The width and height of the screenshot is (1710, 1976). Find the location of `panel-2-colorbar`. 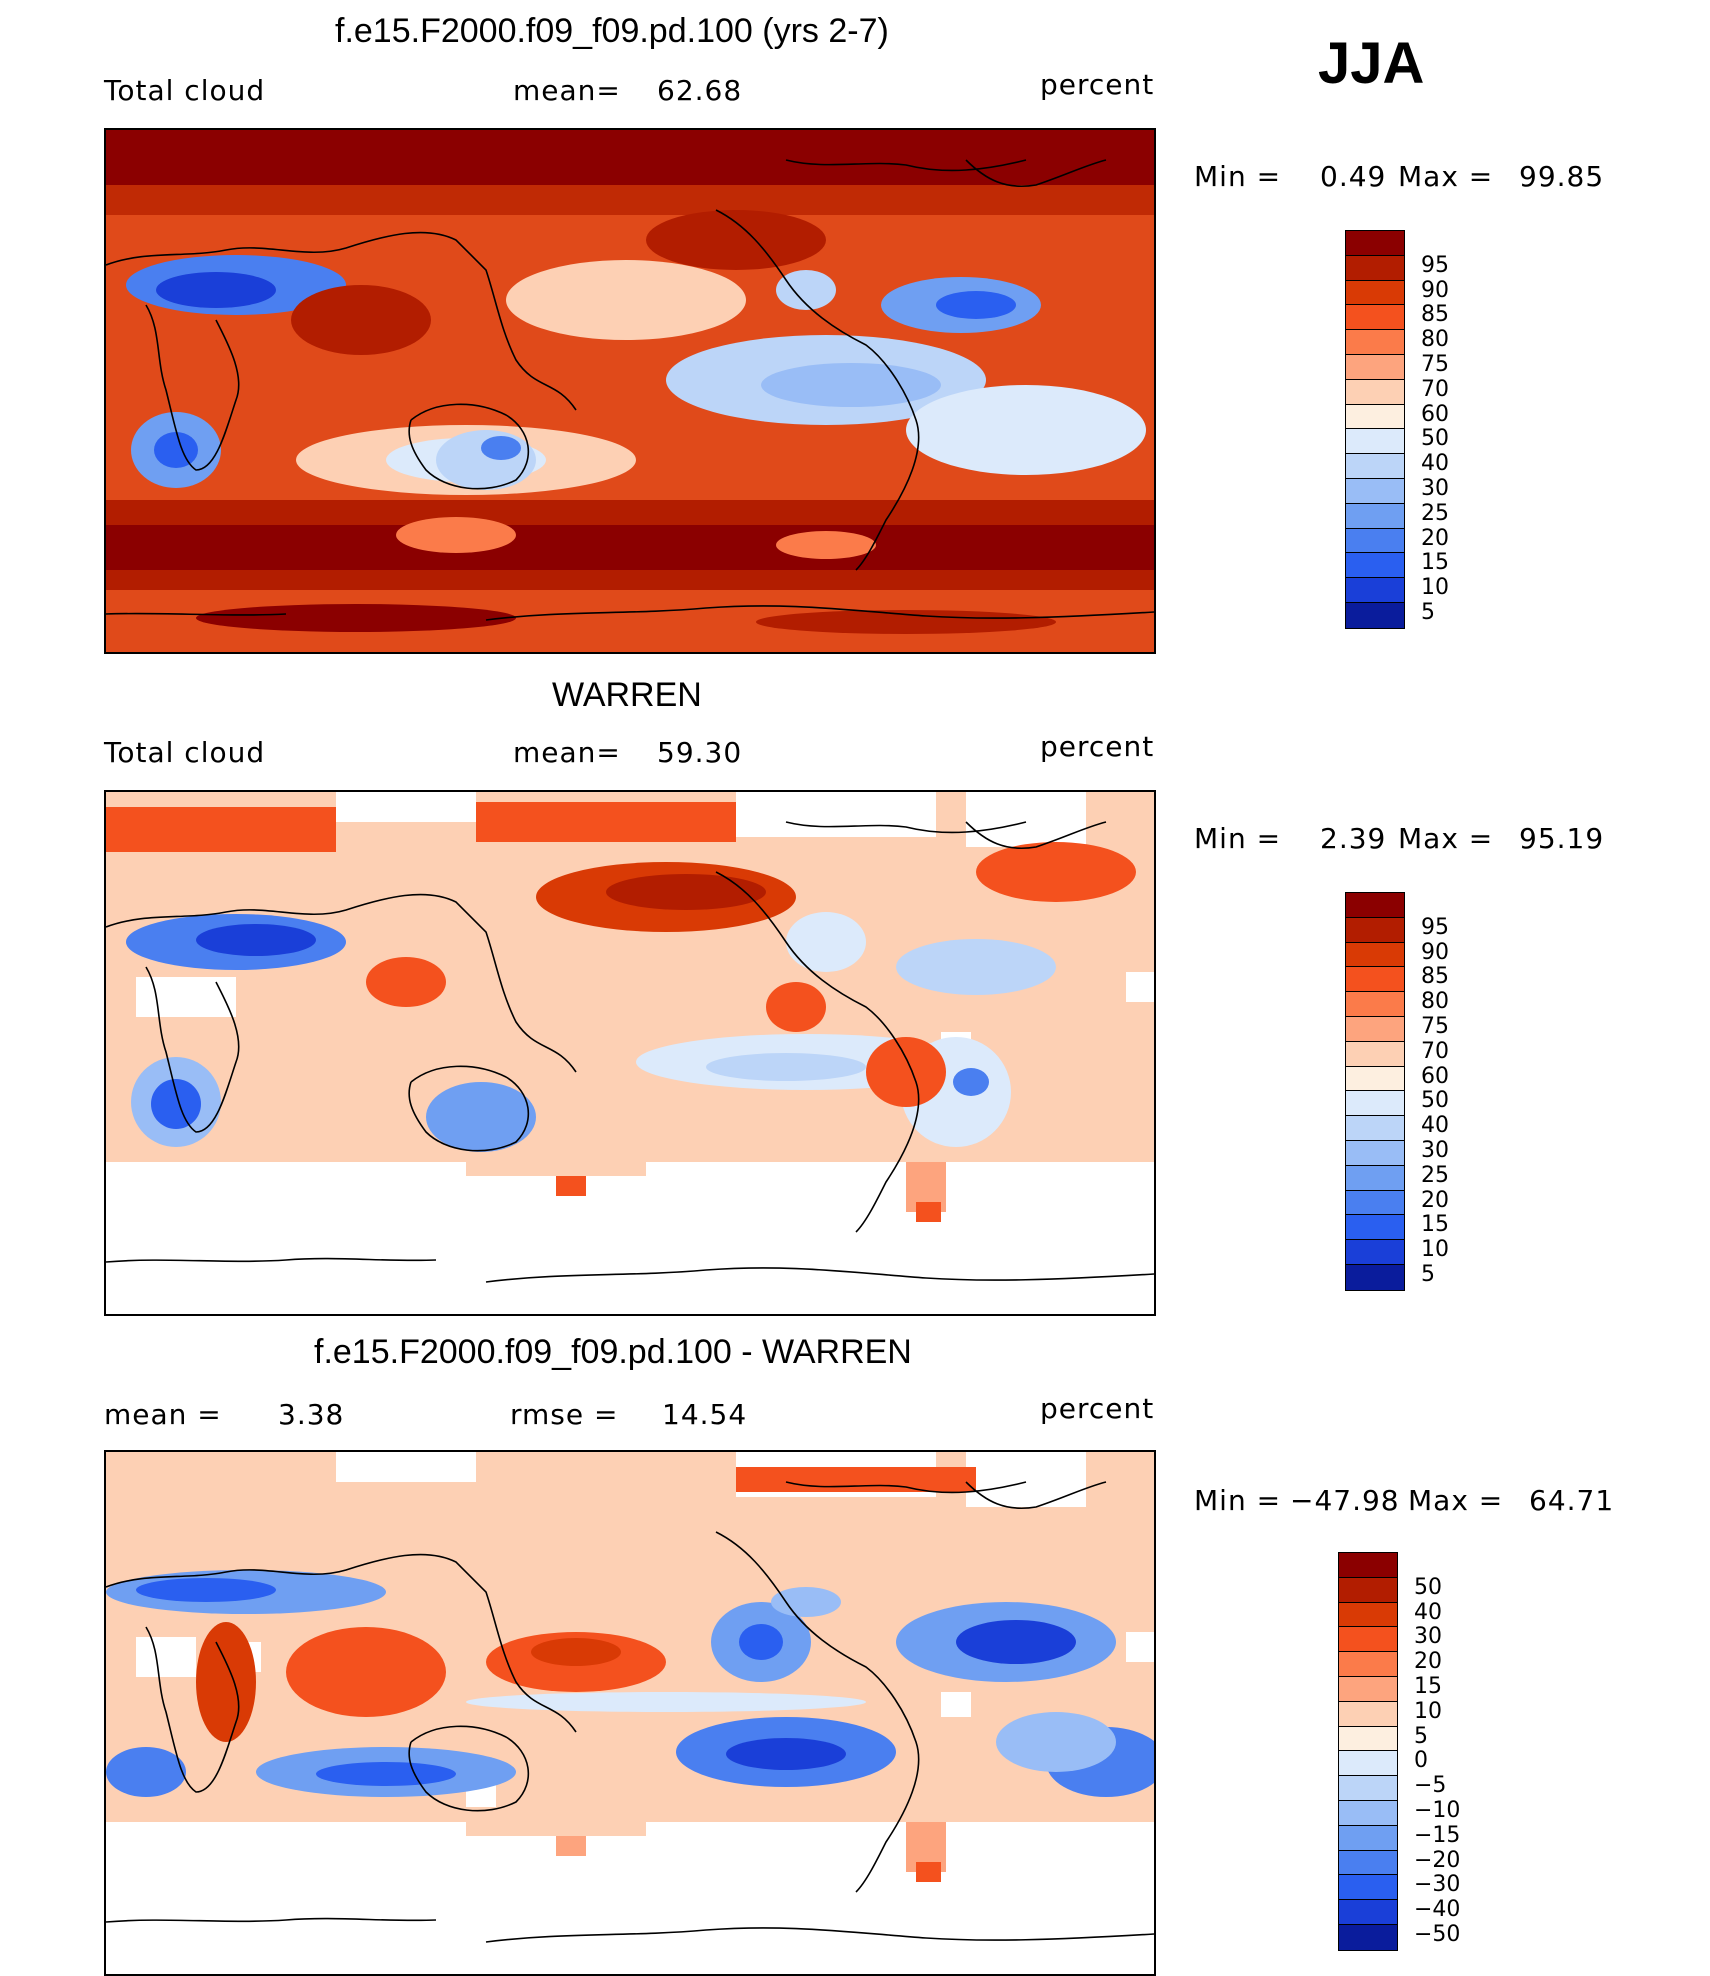

panel-2-colorbar is located at coordinates (1375, 1091).